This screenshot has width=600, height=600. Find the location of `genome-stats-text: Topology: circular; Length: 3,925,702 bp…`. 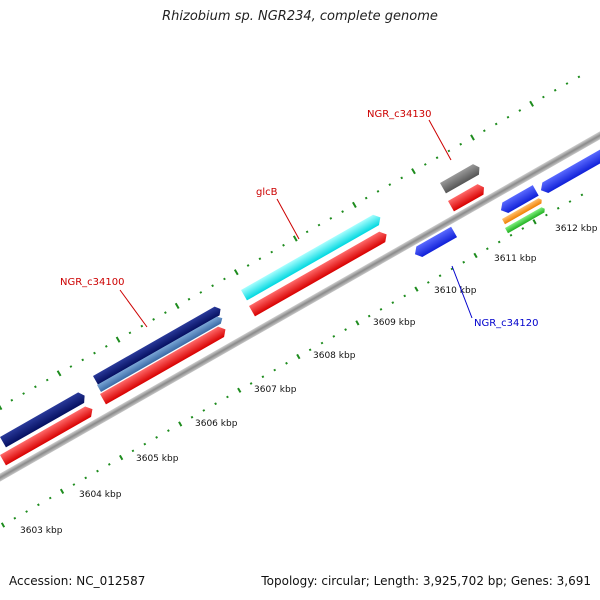

genome-stats-text: Topology: circular; Length: 3,925,702 bp… is located at coordinates (426, 581).